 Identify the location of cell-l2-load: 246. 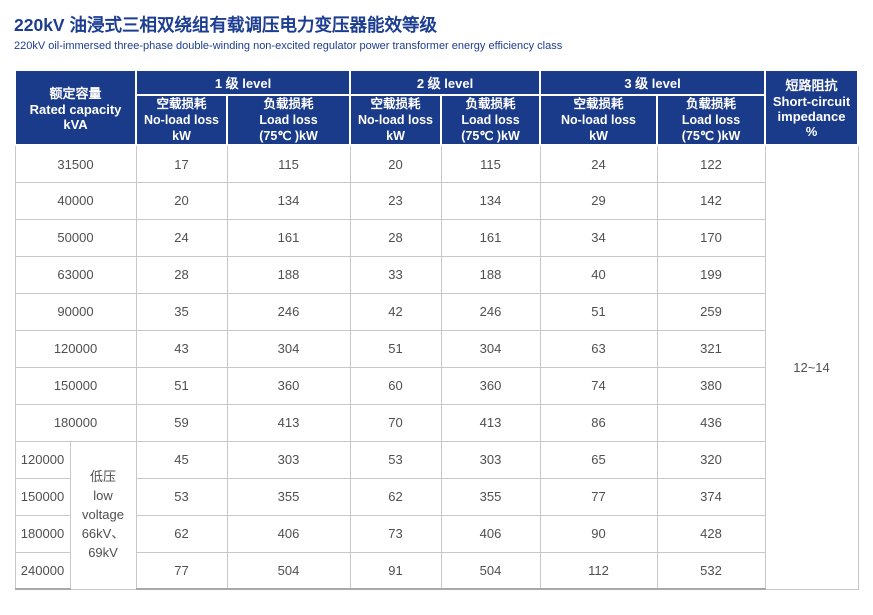
(490, 311).